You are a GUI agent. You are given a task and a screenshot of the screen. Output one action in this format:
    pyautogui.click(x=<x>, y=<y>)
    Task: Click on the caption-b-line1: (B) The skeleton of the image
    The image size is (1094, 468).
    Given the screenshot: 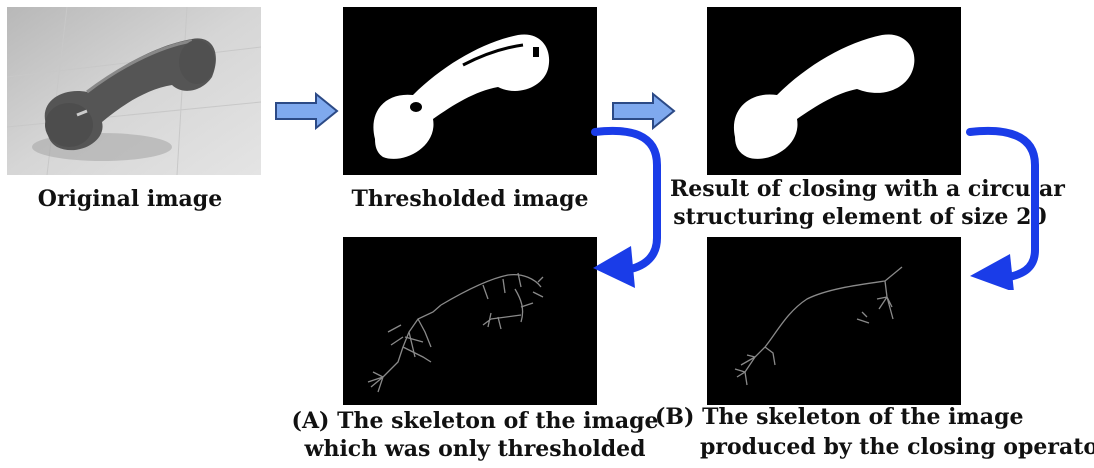 What is the action you would take?
    pyautogui.click(x=839, y=417)
    